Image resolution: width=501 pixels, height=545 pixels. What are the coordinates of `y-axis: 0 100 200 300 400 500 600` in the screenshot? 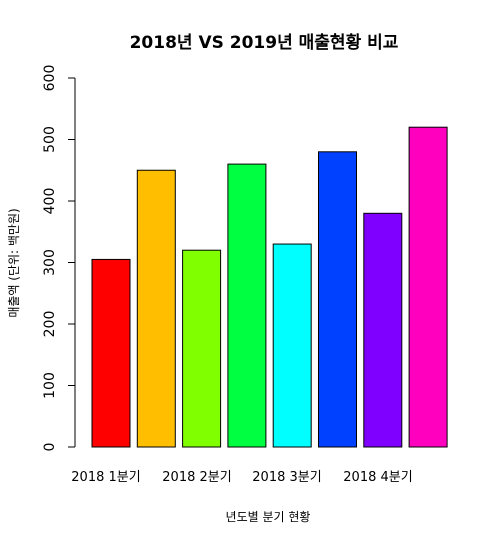 It's located at (59, 258).